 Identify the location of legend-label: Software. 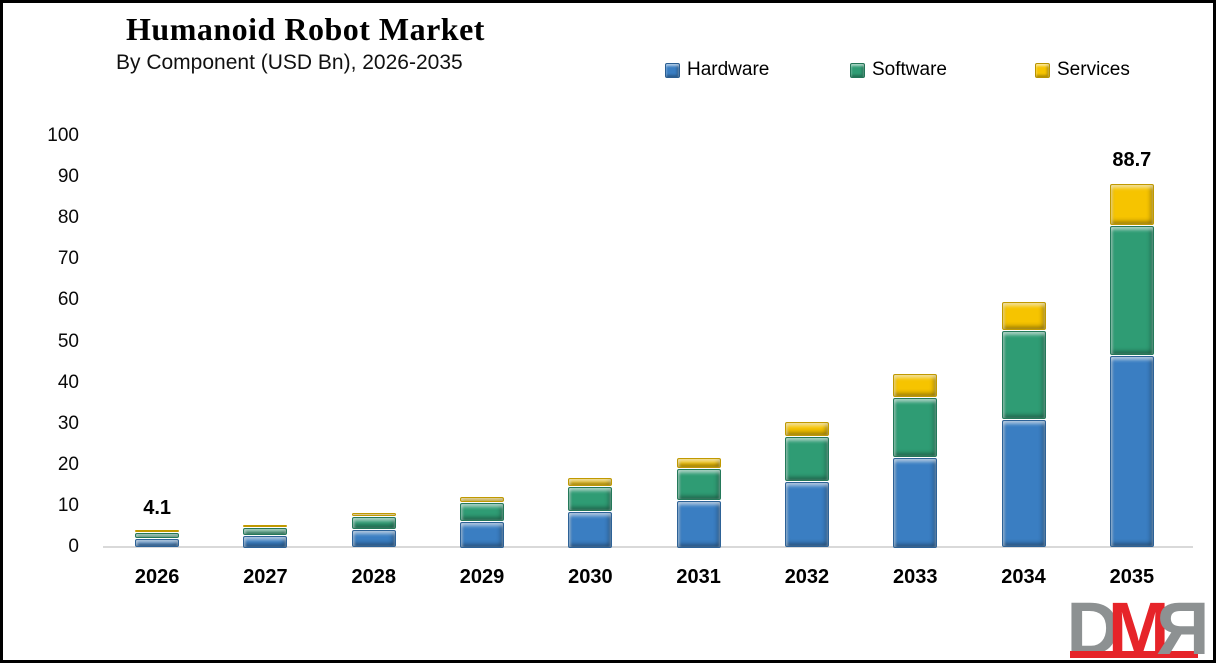
(909, 69).